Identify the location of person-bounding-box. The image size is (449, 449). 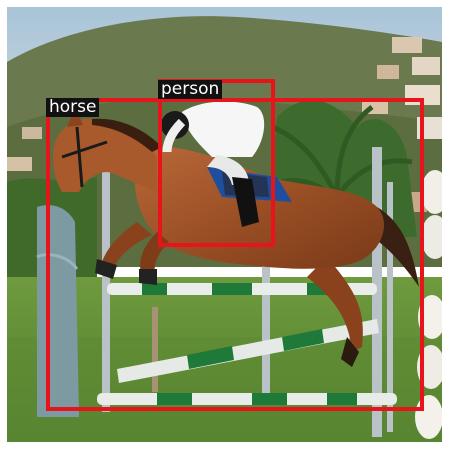
(216, 163).